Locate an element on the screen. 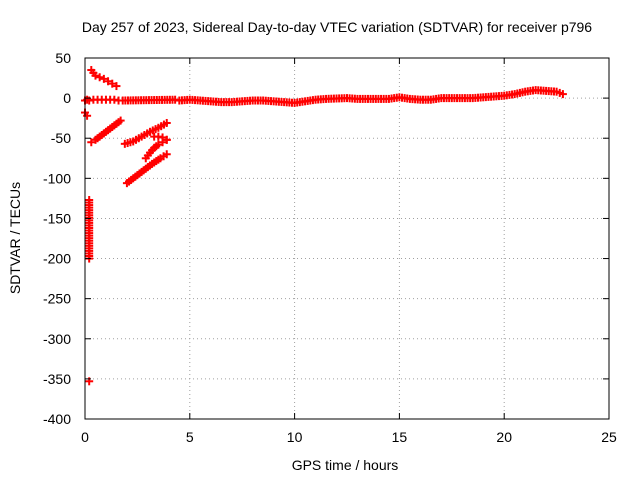  y-axis-label: SDTVAR / TECUs is located at coordinates (15, 238).